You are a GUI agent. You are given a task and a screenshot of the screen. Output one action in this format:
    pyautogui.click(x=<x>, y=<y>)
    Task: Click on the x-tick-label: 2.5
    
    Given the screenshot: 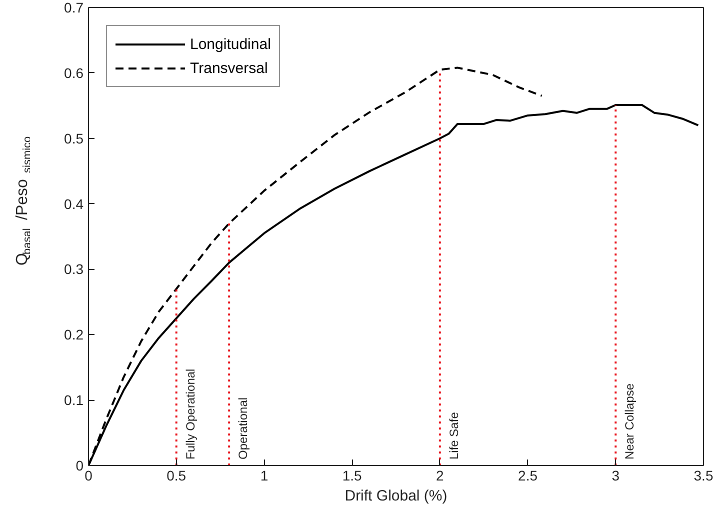 What is the action you would take?
    pyautogui.click(x=528, y=476)
    